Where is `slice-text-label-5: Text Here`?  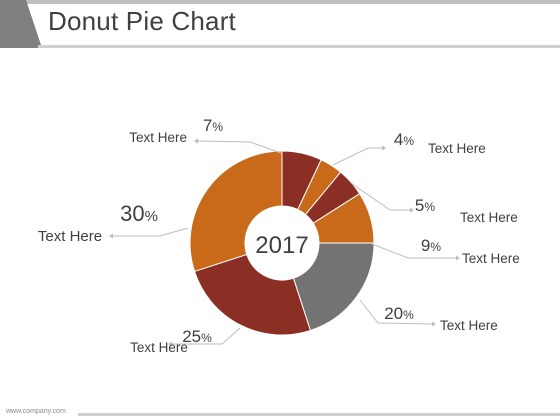
slice-text-label-5: Text Here is located at coordinates (469, 325).